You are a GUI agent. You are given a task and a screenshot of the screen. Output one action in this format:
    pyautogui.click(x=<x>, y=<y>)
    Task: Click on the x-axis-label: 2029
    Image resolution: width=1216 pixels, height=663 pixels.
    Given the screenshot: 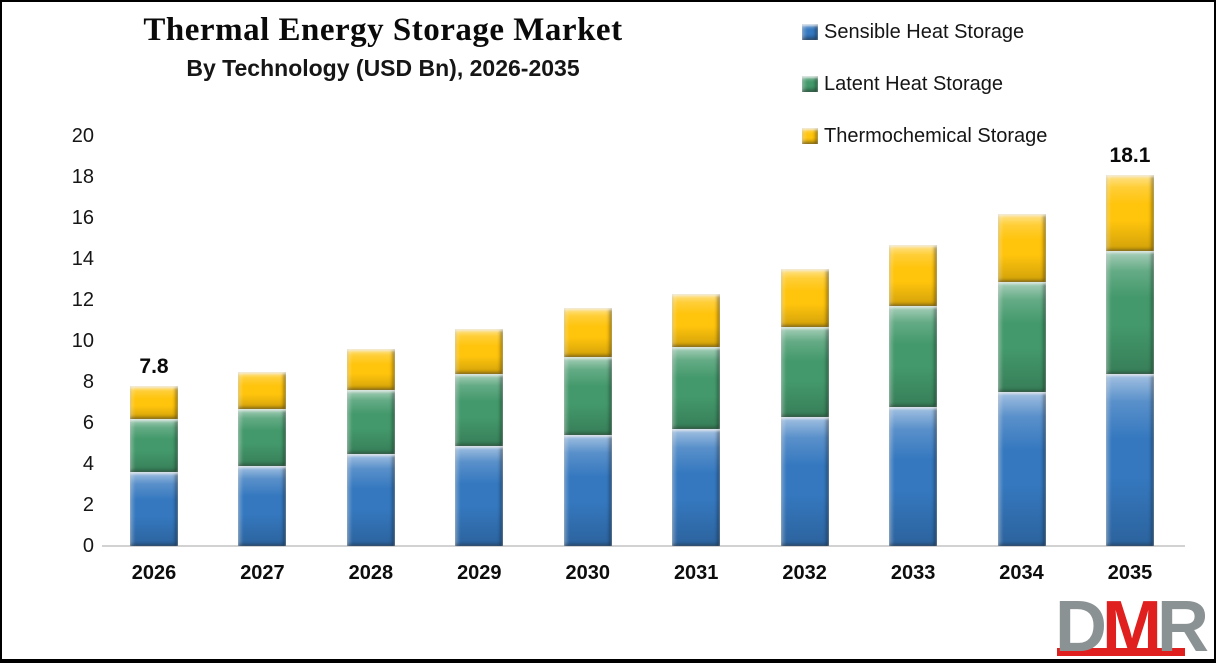 What is the action you would take?
    pyautogui.click(x=479, y=573)
    